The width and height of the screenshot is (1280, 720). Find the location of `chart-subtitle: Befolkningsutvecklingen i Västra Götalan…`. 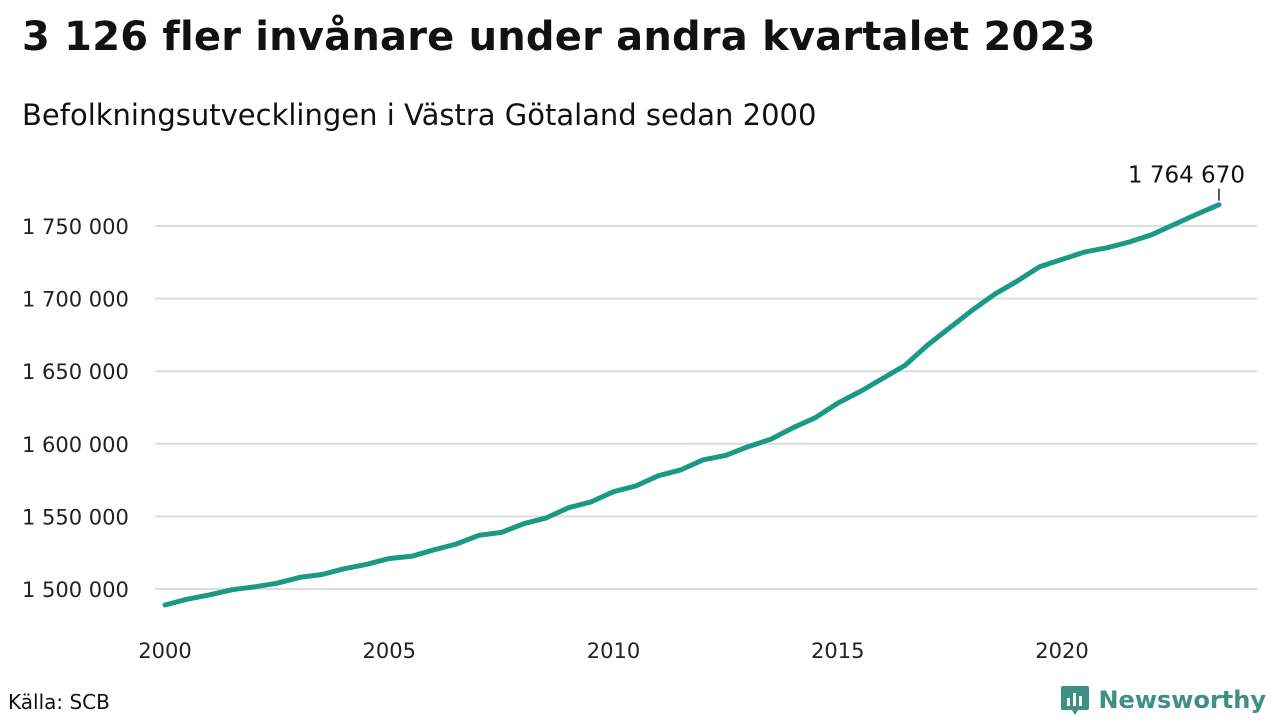

chart-subtitle: Befolkningsutvecklingen i Västra Götalan… is located at coordinates (419, 115).